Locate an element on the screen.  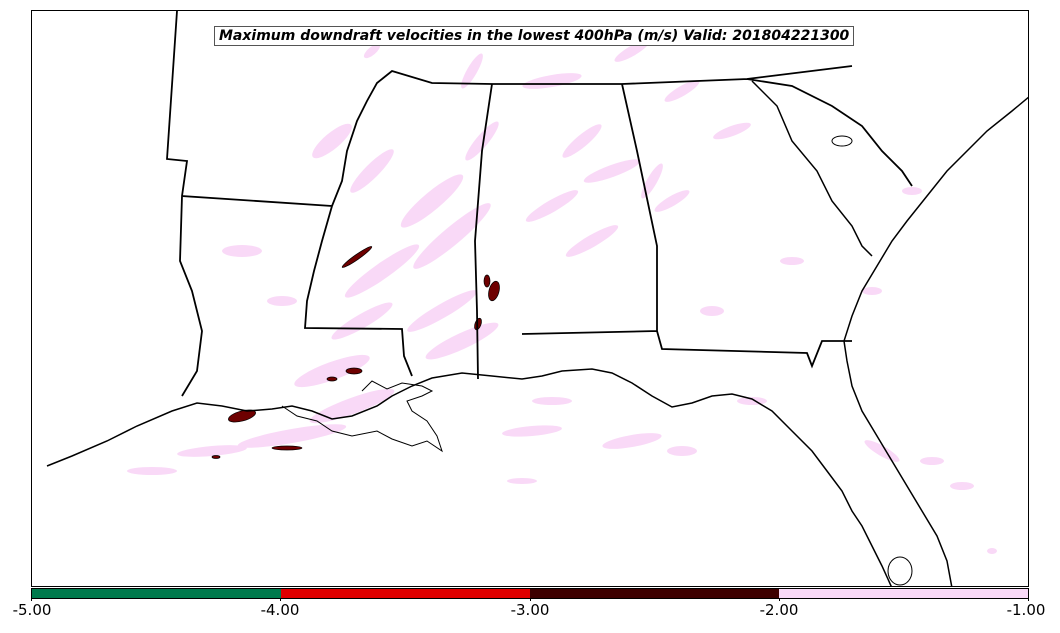
colorbar-tick-label: -2.00 is located at coordinates (779, 610).